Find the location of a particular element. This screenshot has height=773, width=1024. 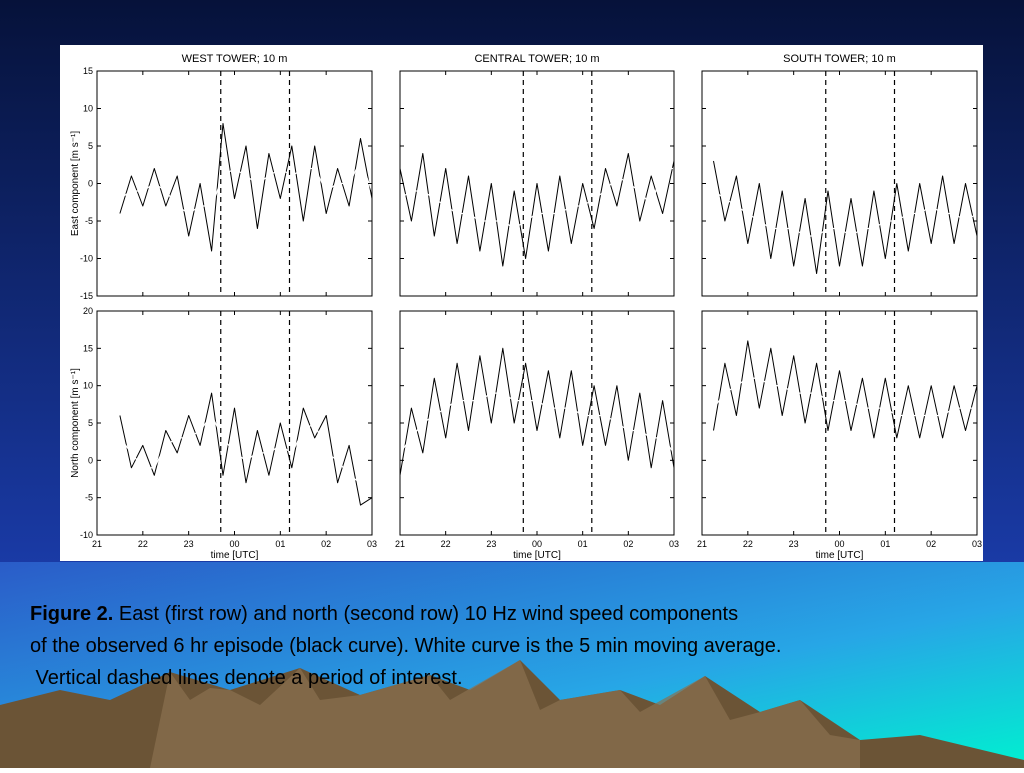

chart-title: SOUTH TOWER; 10 m is located at coordinates (839, 59).